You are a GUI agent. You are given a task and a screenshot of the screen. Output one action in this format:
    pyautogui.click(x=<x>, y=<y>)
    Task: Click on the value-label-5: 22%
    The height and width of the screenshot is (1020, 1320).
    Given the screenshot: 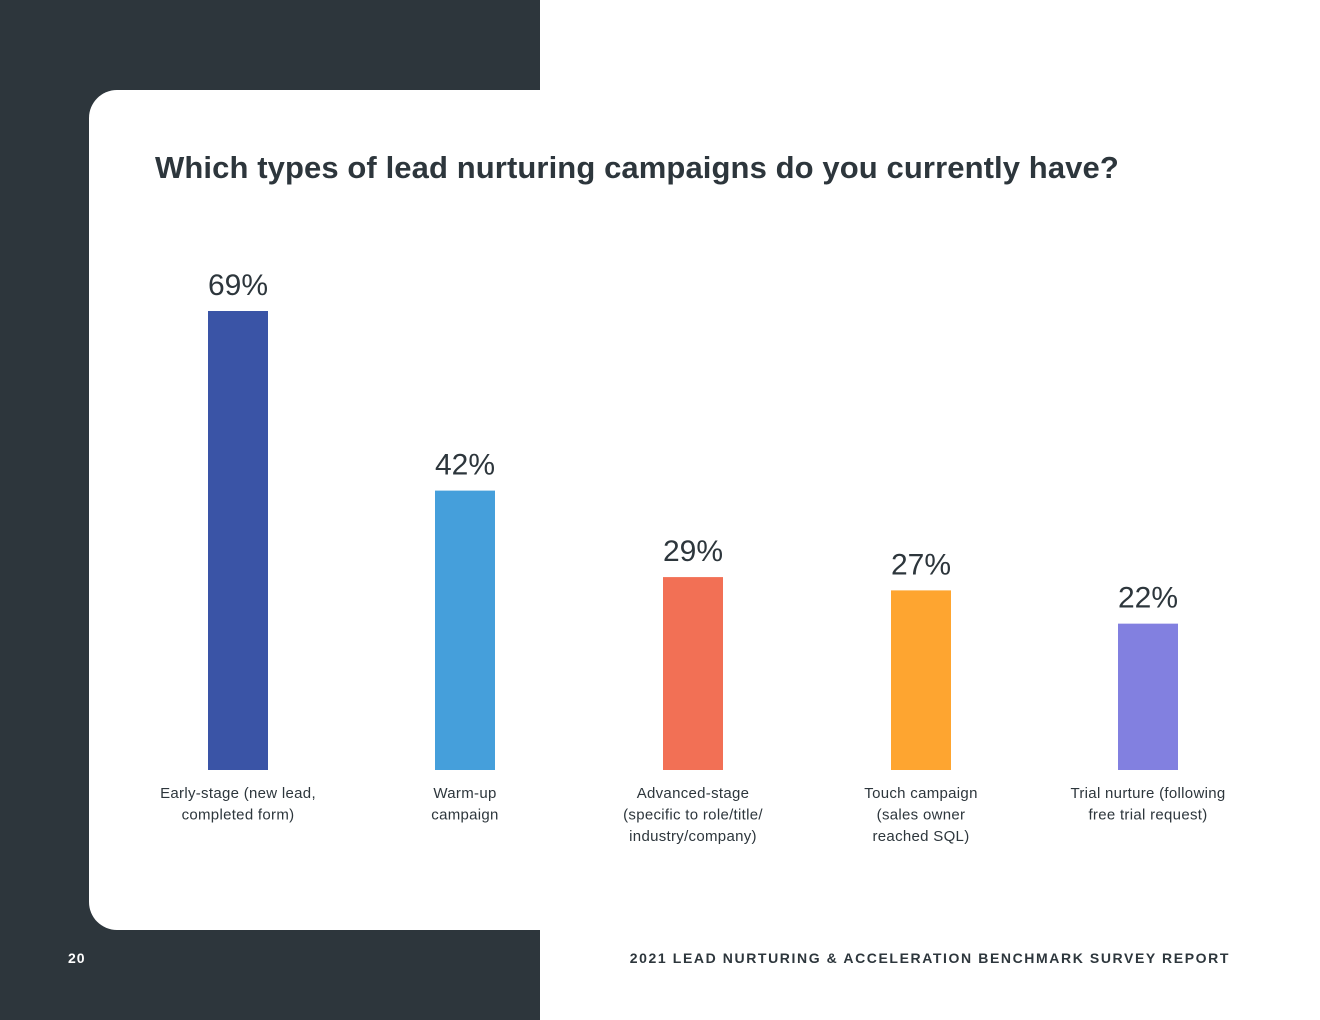 What is the action you would take?
    pyautogui.click(x=1148, y=598)
    